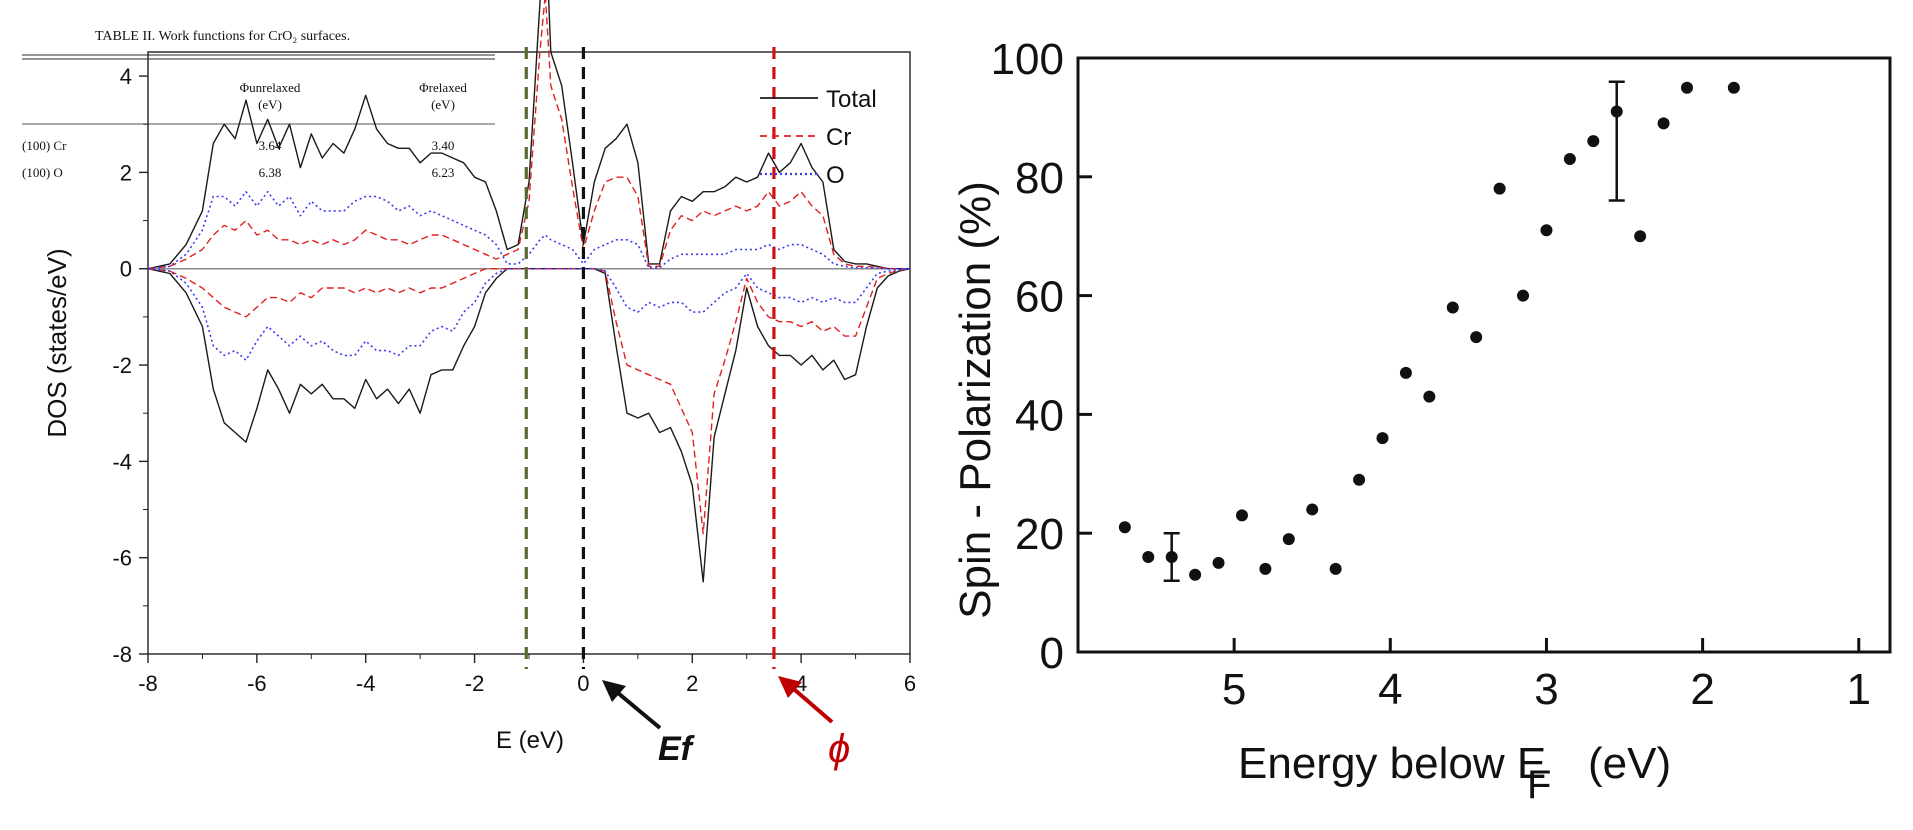 Image resolution: width=1913 pixels, height=830 pixels. What do you see at coordinates (801, 683) in the screenshot?
I see `dos-x-tick-label: 4` at bounding box center [801, 683].